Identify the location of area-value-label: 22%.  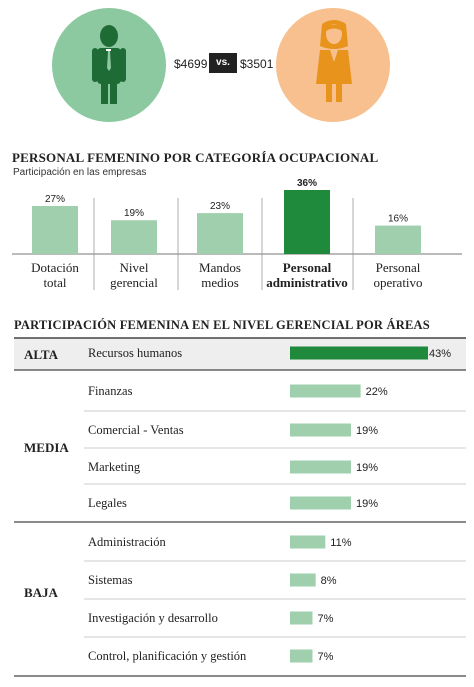
(377, 392).